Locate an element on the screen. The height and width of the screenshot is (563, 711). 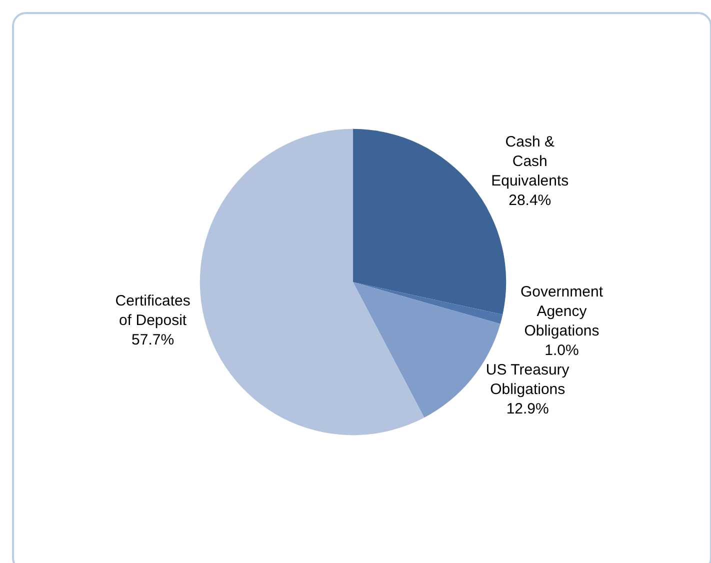
data-label: 28.4% is located at coordinates (530, 200).